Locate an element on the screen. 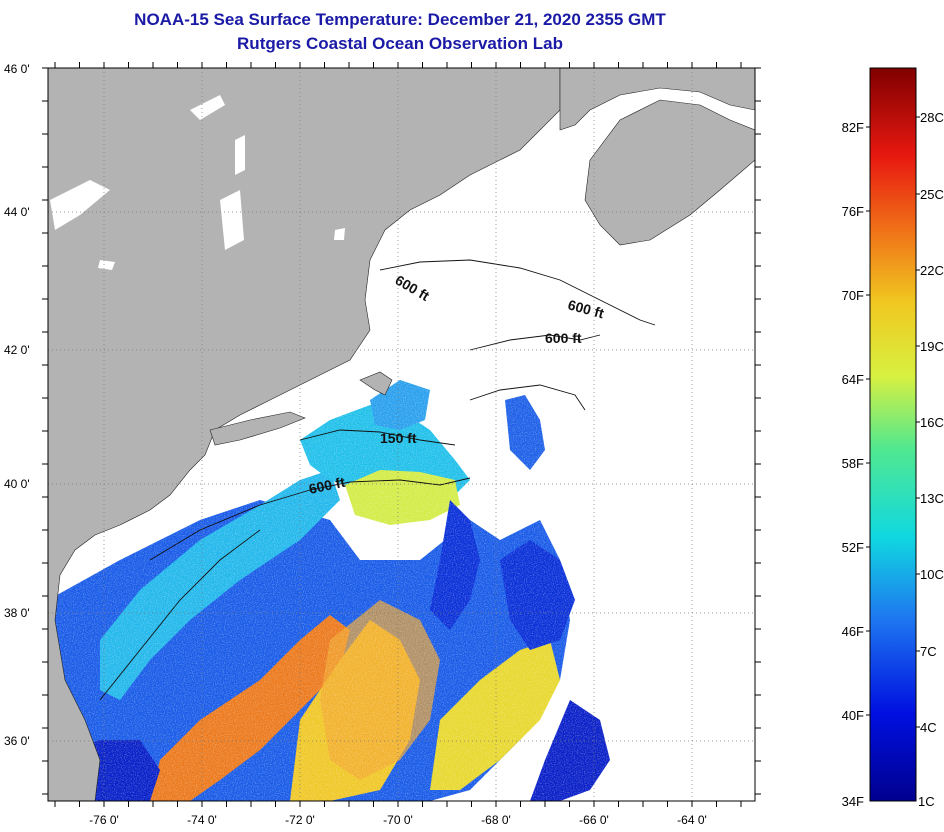  colorbar-c-label: 13C is located at coordinates (932, 498).